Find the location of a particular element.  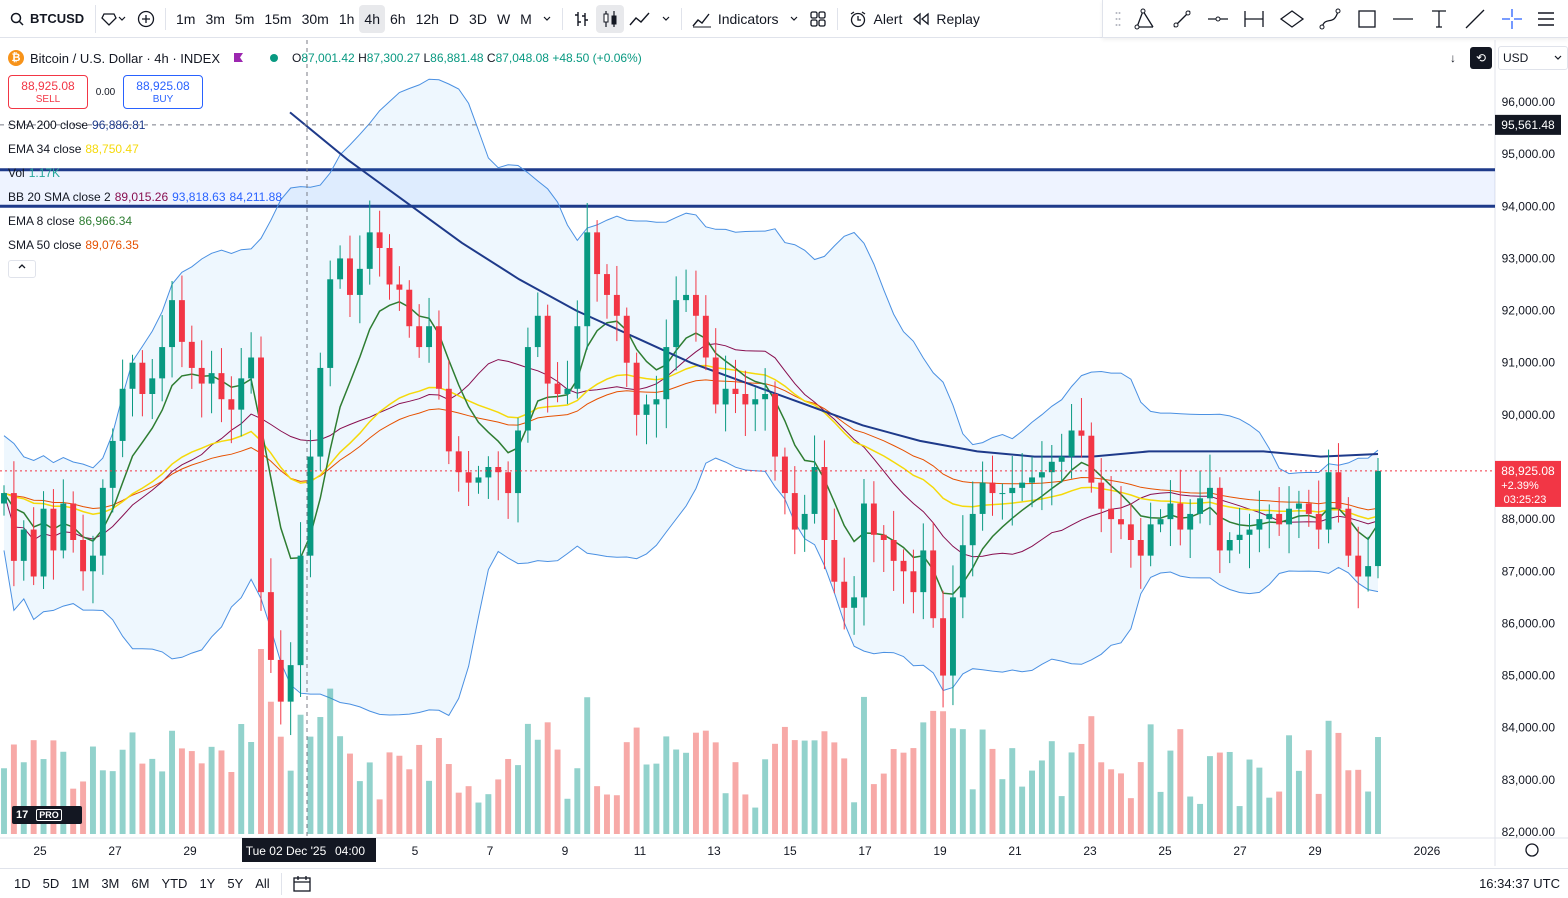

path-tool-icon is located at coordinates (1330, 19).